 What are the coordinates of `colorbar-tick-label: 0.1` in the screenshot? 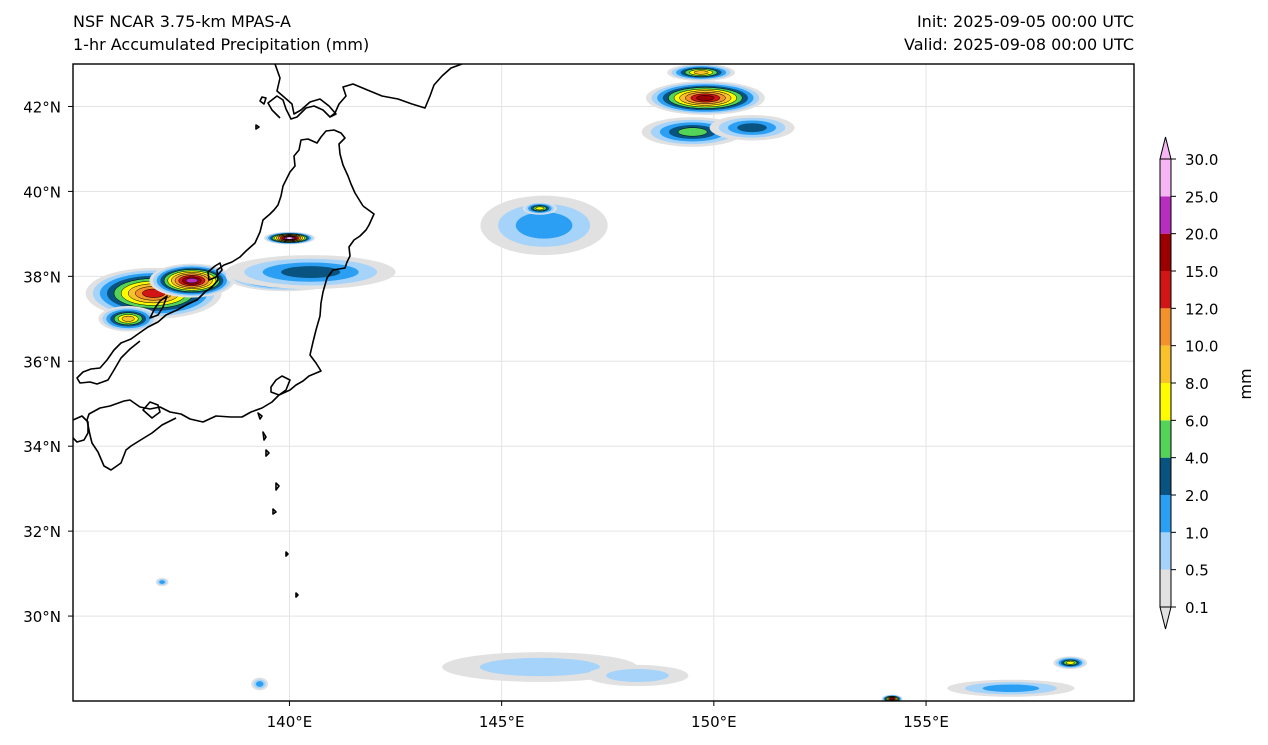 It's located at (1197, 608).